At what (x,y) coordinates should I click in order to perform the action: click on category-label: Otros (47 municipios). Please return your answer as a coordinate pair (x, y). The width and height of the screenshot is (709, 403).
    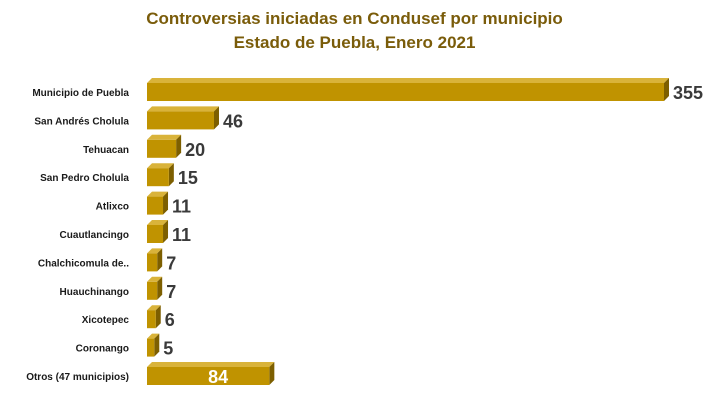
    Looking at the image, I should click on (77, 377).